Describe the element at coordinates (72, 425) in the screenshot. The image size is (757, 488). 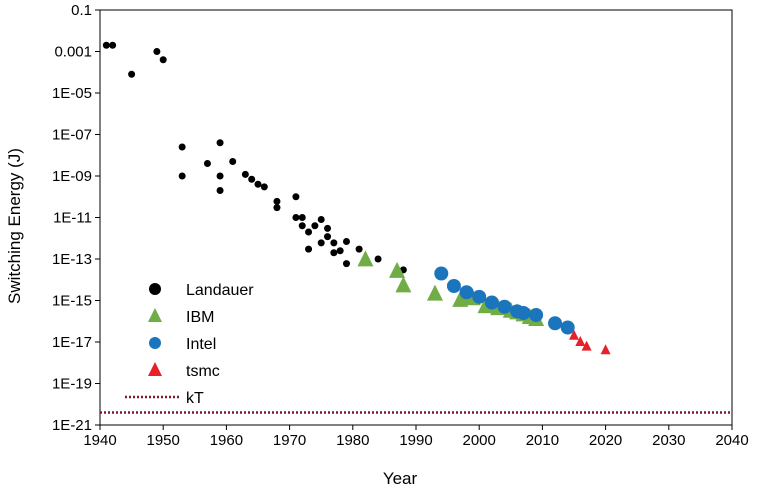
I see `y-tick-label: 1E-21` at that location.